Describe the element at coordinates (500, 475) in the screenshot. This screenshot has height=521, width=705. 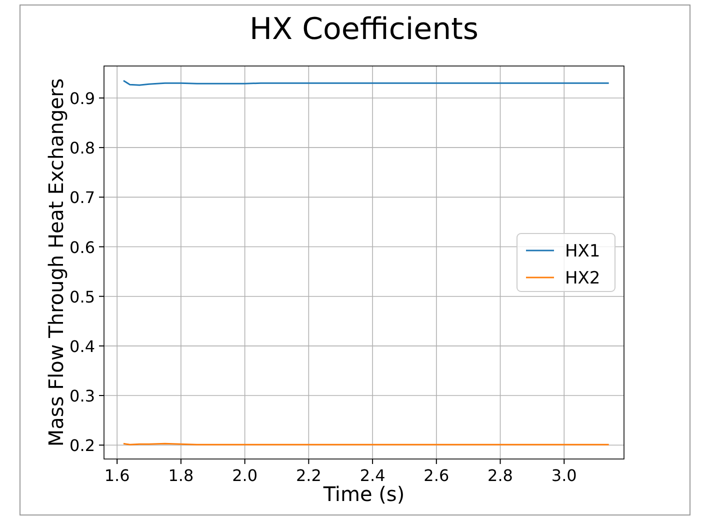
I see `x-tick-label: 2.8` at that location.